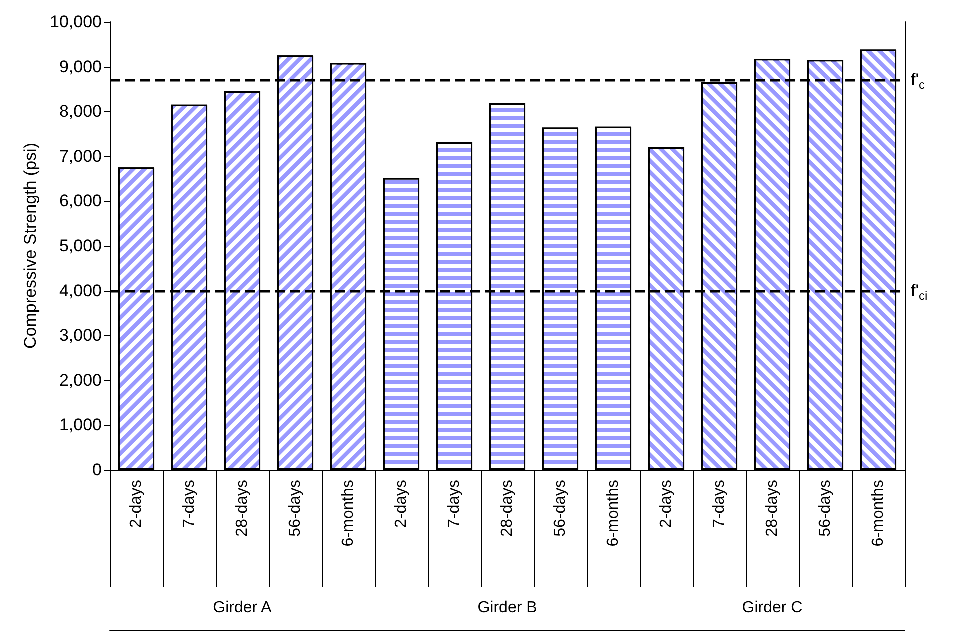  Describe the element at coordinates (772, 608) in the screenshot. I see `text: Girder C` at that location.